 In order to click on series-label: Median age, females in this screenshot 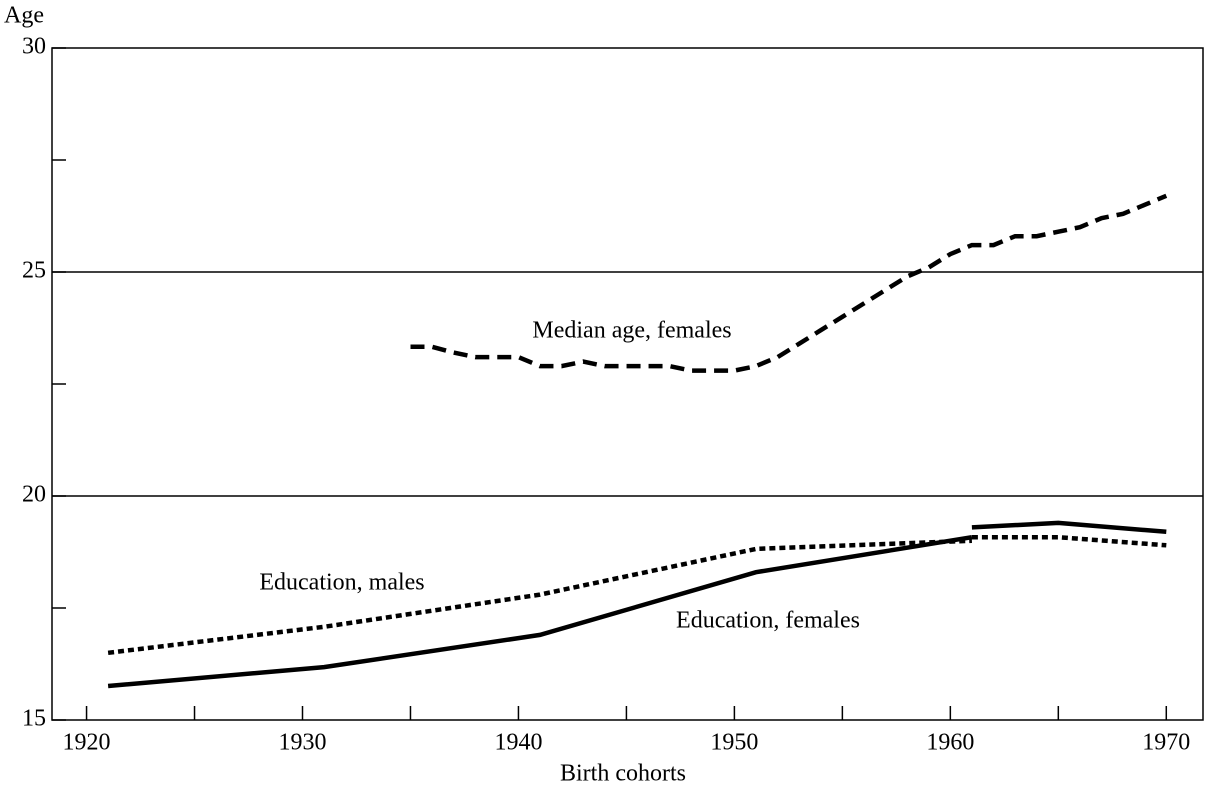, I will do `click(631, 331)`.